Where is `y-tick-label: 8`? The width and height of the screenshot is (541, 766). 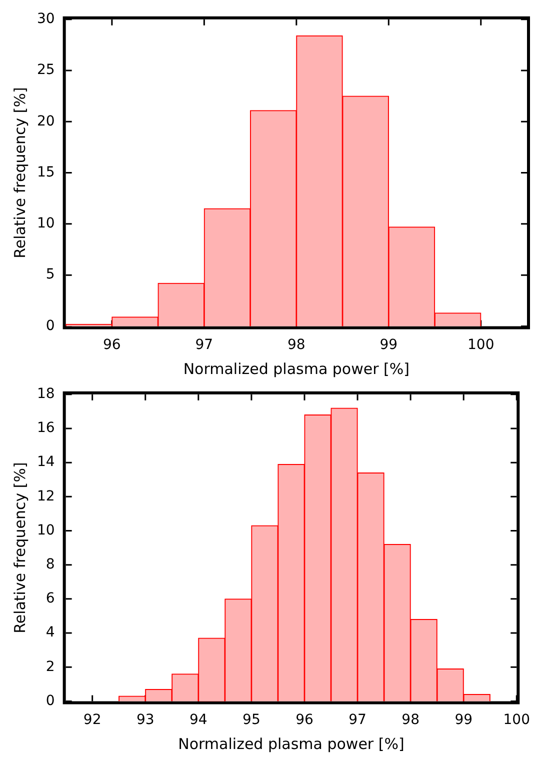
y-tick-label: 8 is located at coordinates (50, 564).